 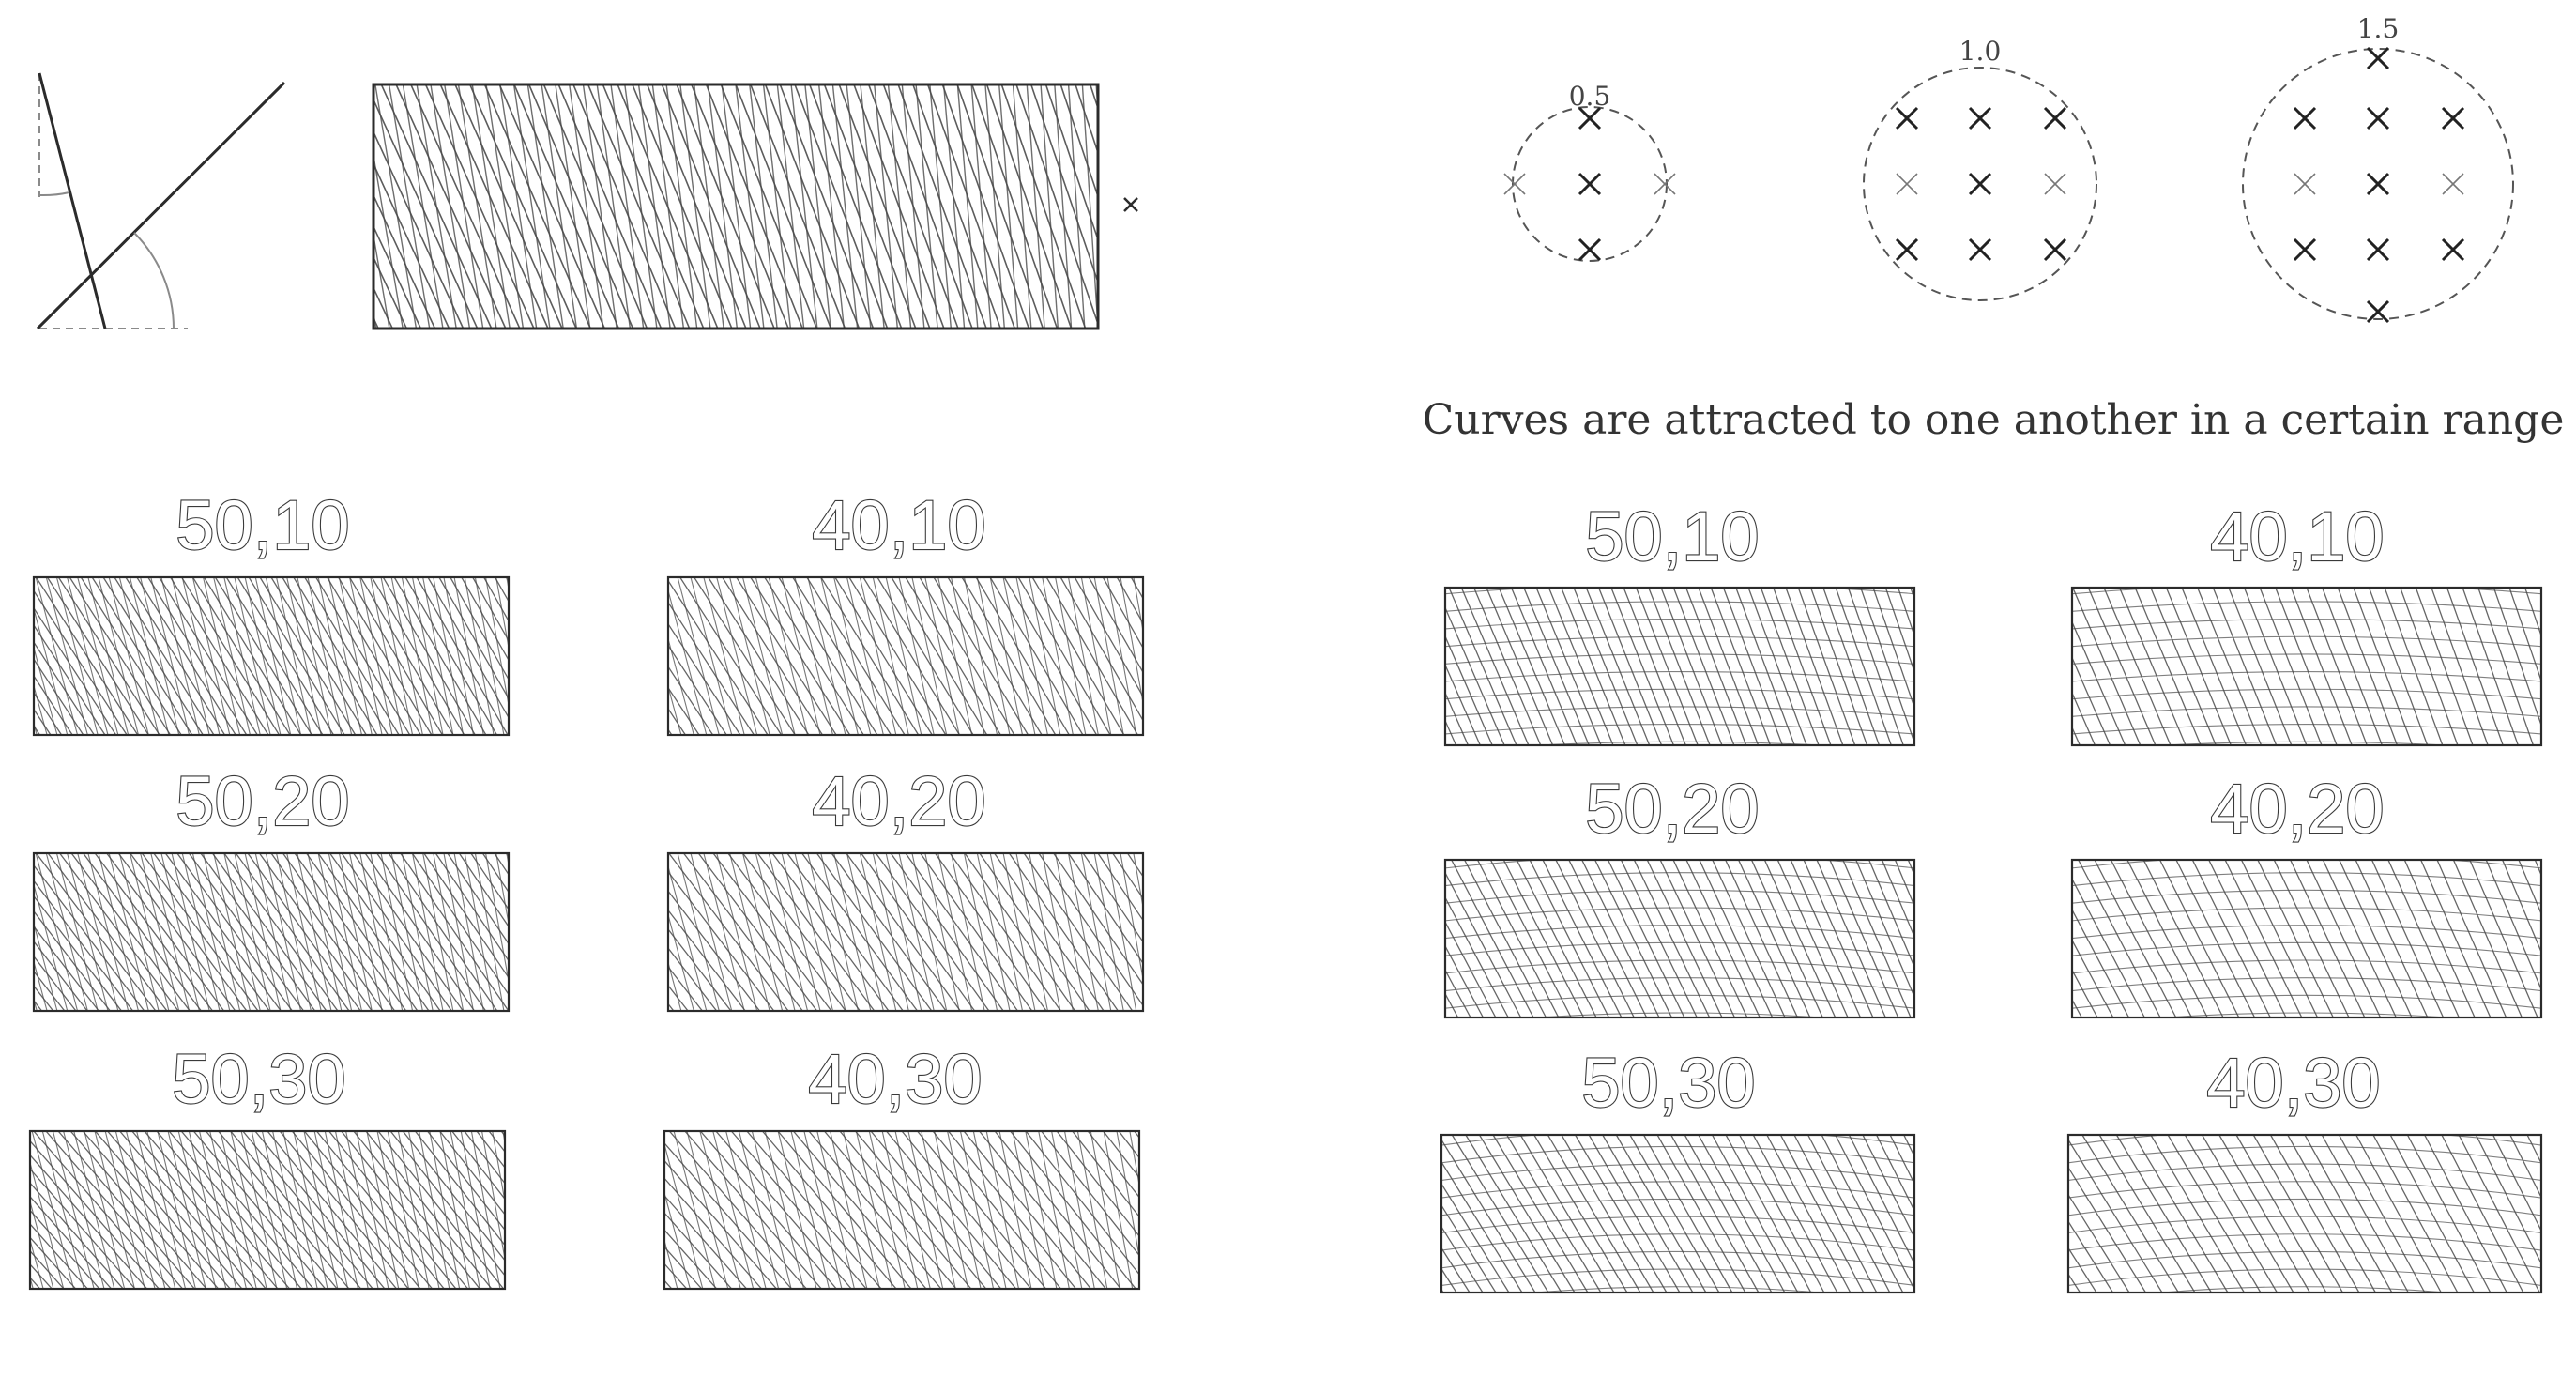 I want to click on small-cross-marker, so click(x=1130, y=204).